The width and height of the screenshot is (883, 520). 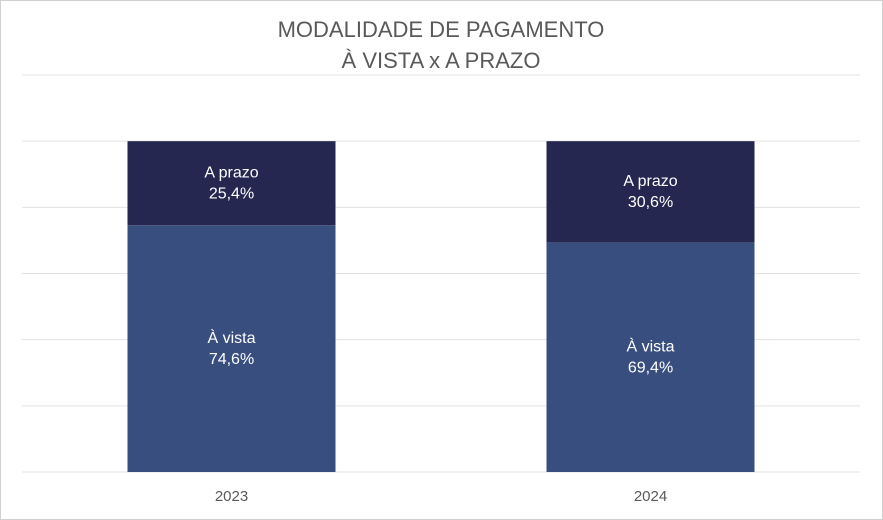 I want to click on x-tick-label: 2024, so click(x=650, y=496).